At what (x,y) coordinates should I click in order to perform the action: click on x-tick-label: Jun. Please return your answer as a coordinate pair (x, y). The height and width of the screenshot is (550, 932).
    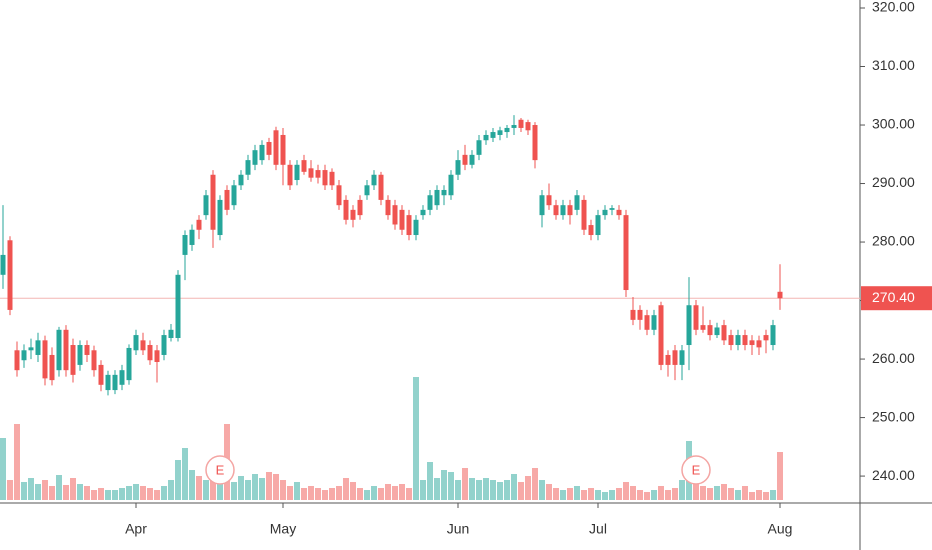
    Looking at the image, I should click on (458, 529).